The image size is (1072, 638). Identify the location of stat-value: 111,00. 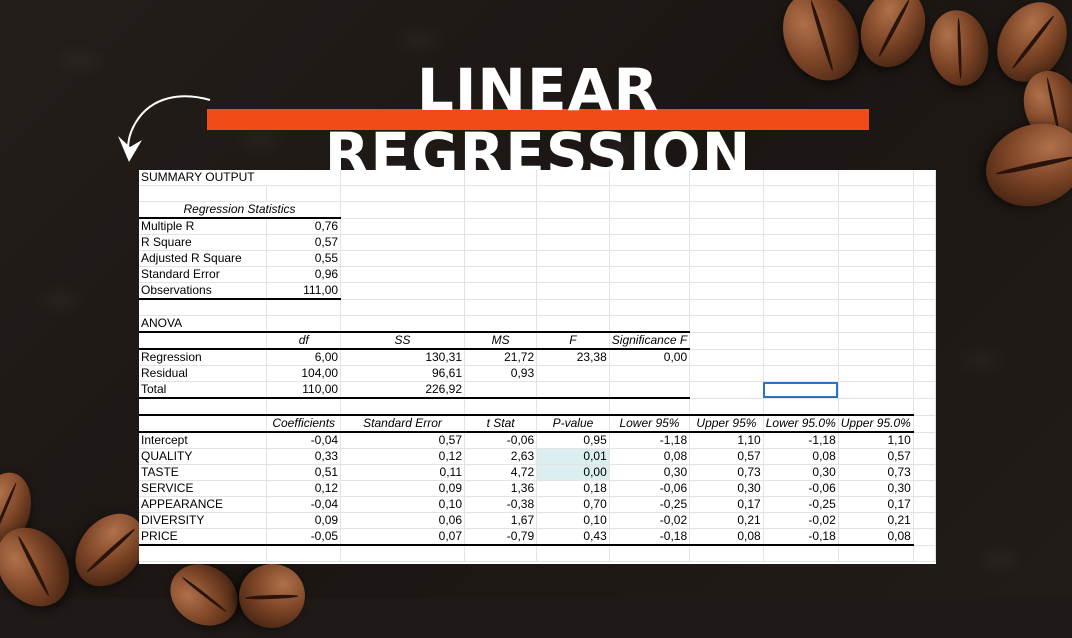
(304, 291).